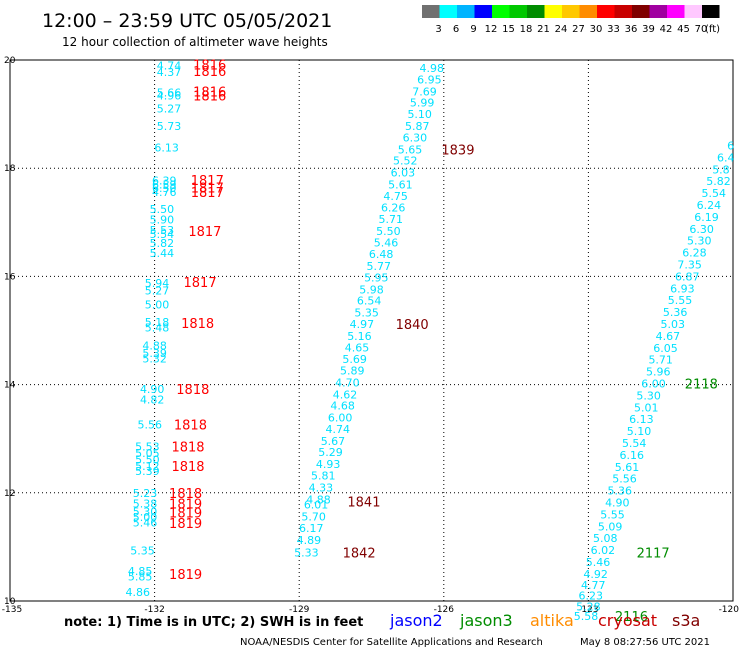 Image resolution: width=740 pixels, height=650 pixels. What do you see at coordinates (645, 642) in the screenshot?
I see `footer-timestamp: May 8 08:27:56 UTC 2021` at bounding box center [645, 642].